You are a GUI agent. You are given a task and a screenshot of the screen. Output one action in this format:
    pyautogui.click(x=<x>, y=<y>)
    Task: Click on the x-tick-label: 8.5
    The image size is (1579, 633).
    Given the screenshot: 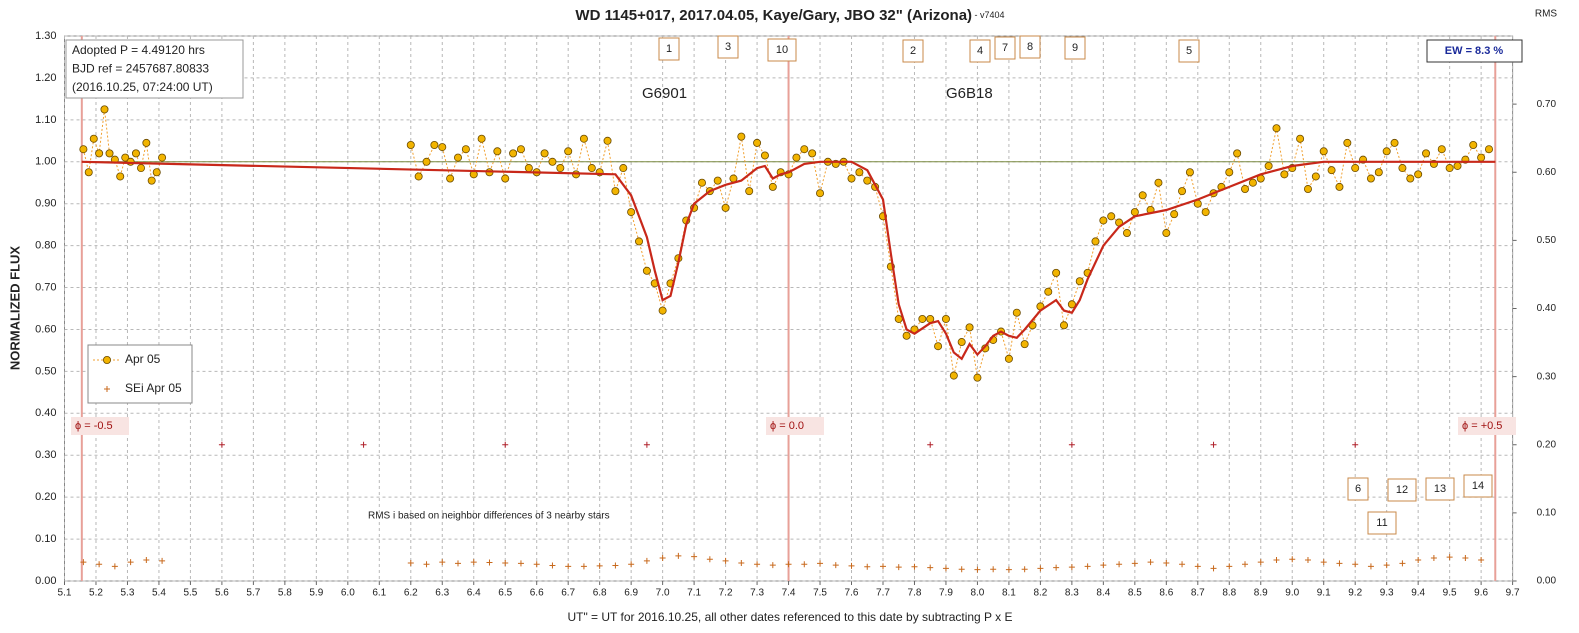 What is the action you would take?
    pyautogui.click(x=1135, y=593)
    